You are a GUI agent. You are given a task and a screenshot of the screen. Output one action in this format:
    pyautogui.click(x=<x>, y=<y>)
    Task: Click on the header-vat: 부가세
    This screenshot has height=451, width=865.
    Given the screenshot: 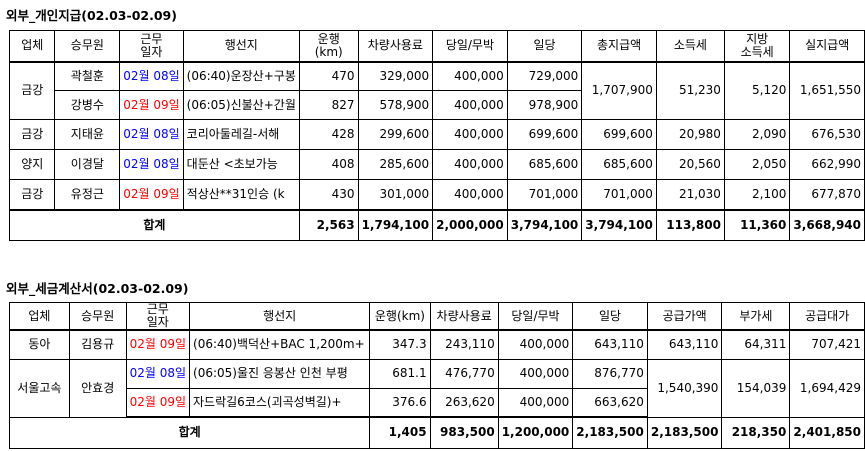 What is the action you would take?
    pyautogui.click(x=756, y=316)
    